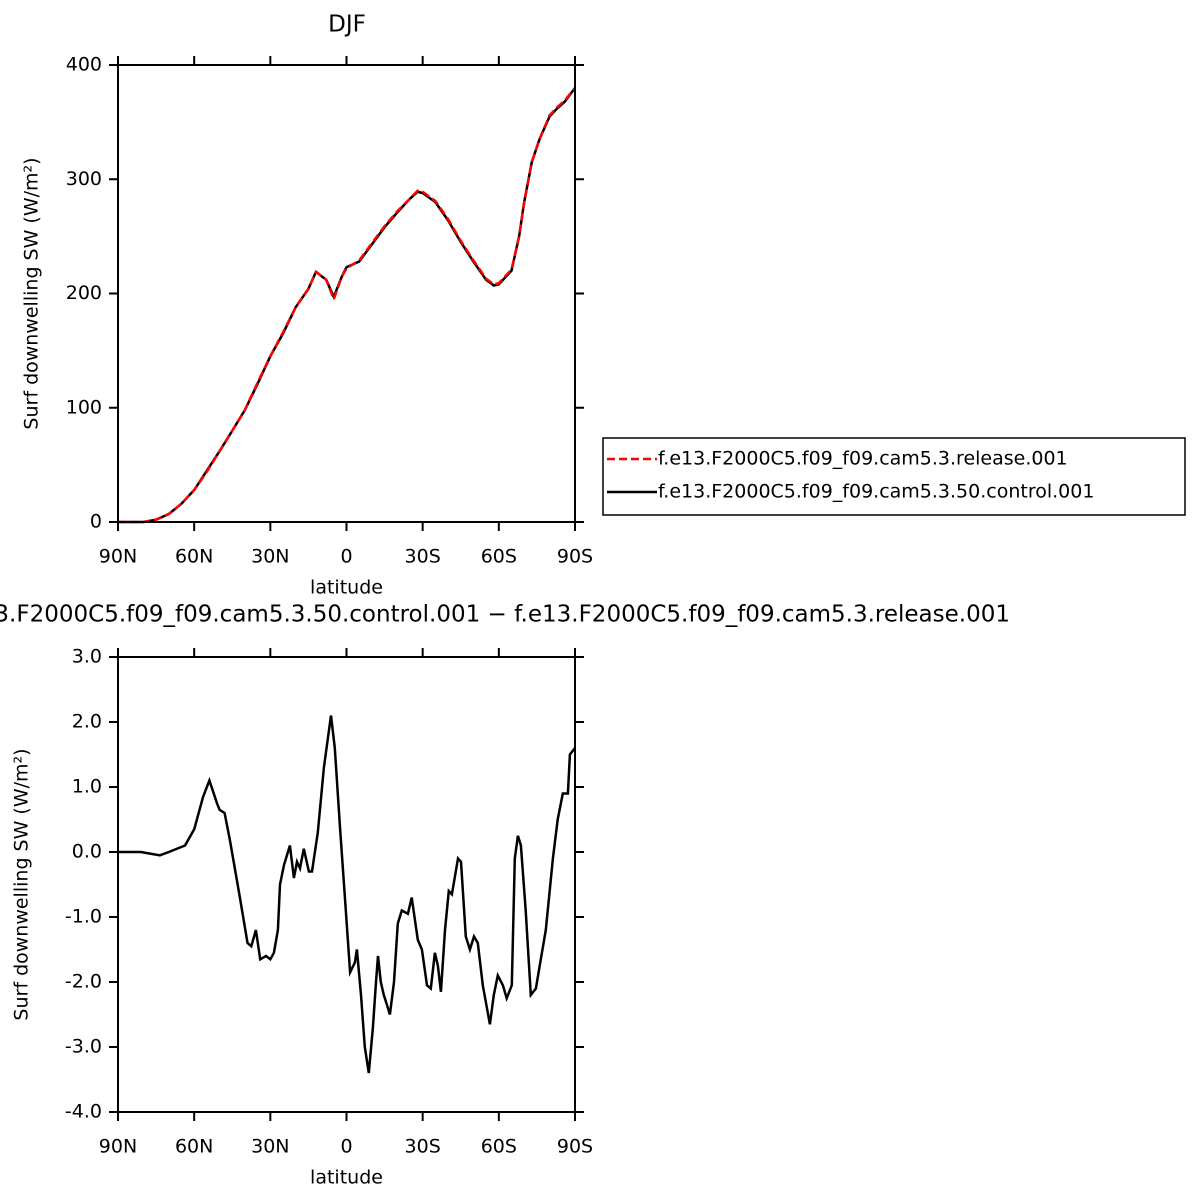 This screenshot has height=1202, width=1202. I want to click on y-tick-label: -3.0, so click(83, 1047).